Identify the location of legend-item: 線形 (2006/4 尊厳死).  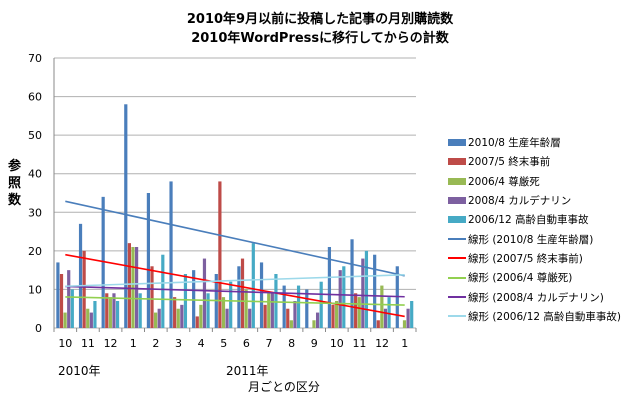
(534, 277).